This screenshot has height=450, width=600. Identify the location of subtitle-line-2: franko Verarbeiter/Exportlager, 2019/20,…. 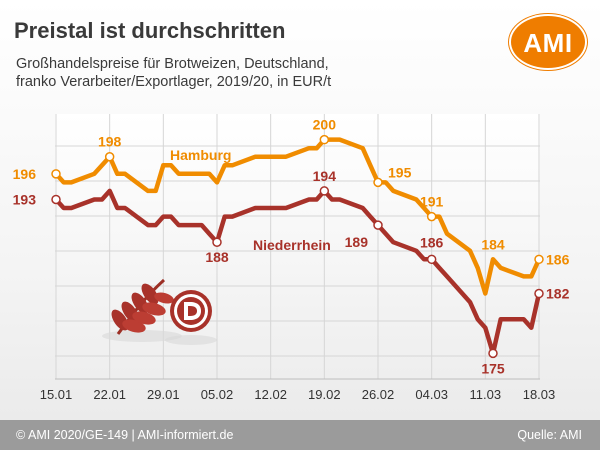
(174, 82).